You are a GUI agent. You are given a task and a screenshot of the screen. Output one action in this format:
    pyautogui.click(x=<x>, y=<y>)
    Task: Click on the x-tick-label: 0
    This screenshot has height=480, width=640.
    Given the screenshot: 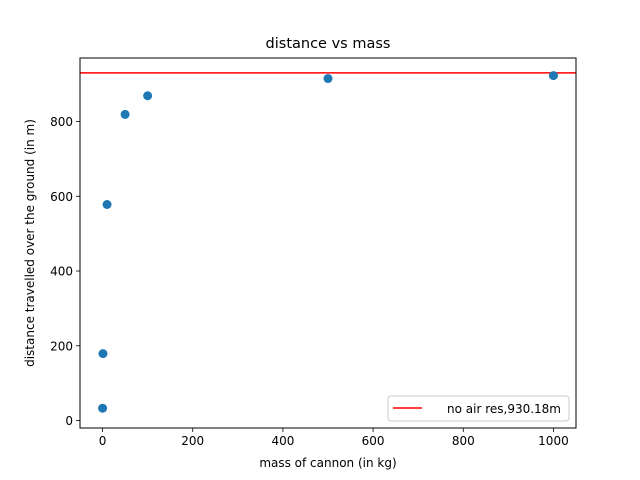 What is the action you would take?
    pyautogui.click(x=103, y=441)
    